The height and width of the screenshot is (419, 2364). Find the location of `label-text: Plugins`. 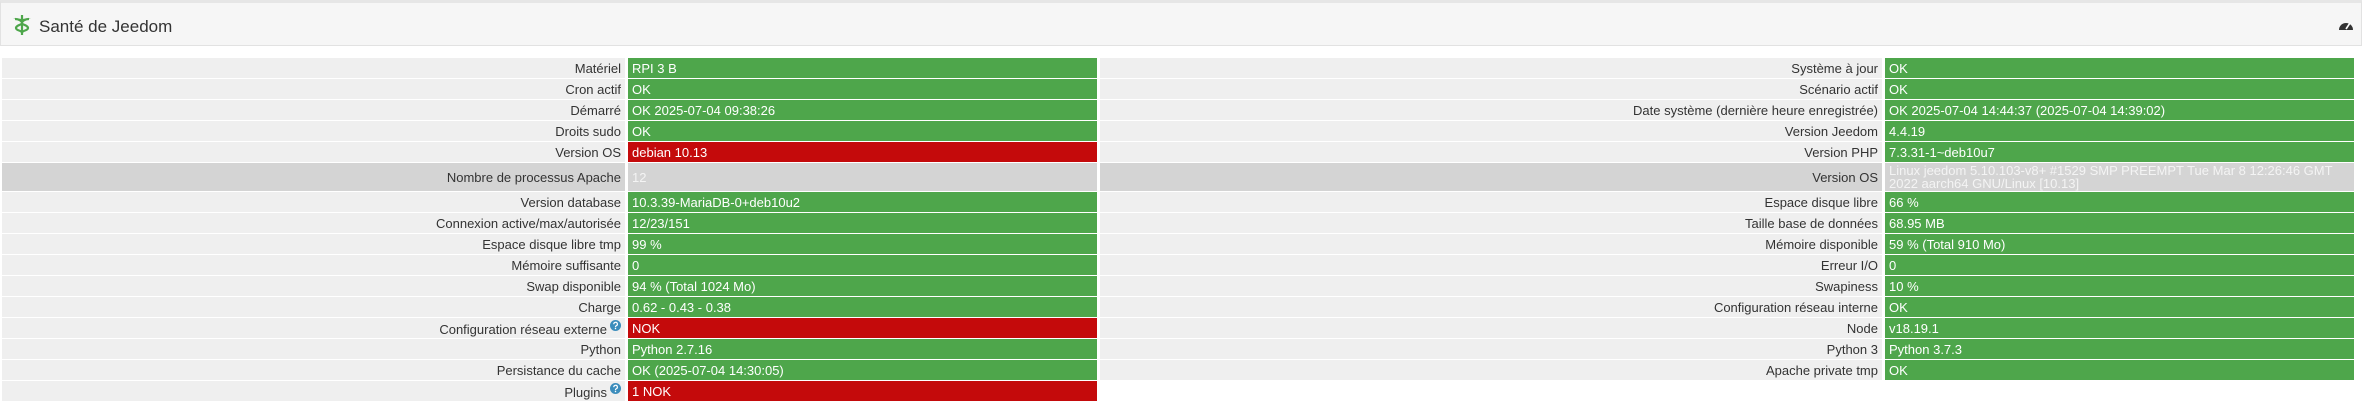

label-text: Plugins is located at coordinates (585, 392).